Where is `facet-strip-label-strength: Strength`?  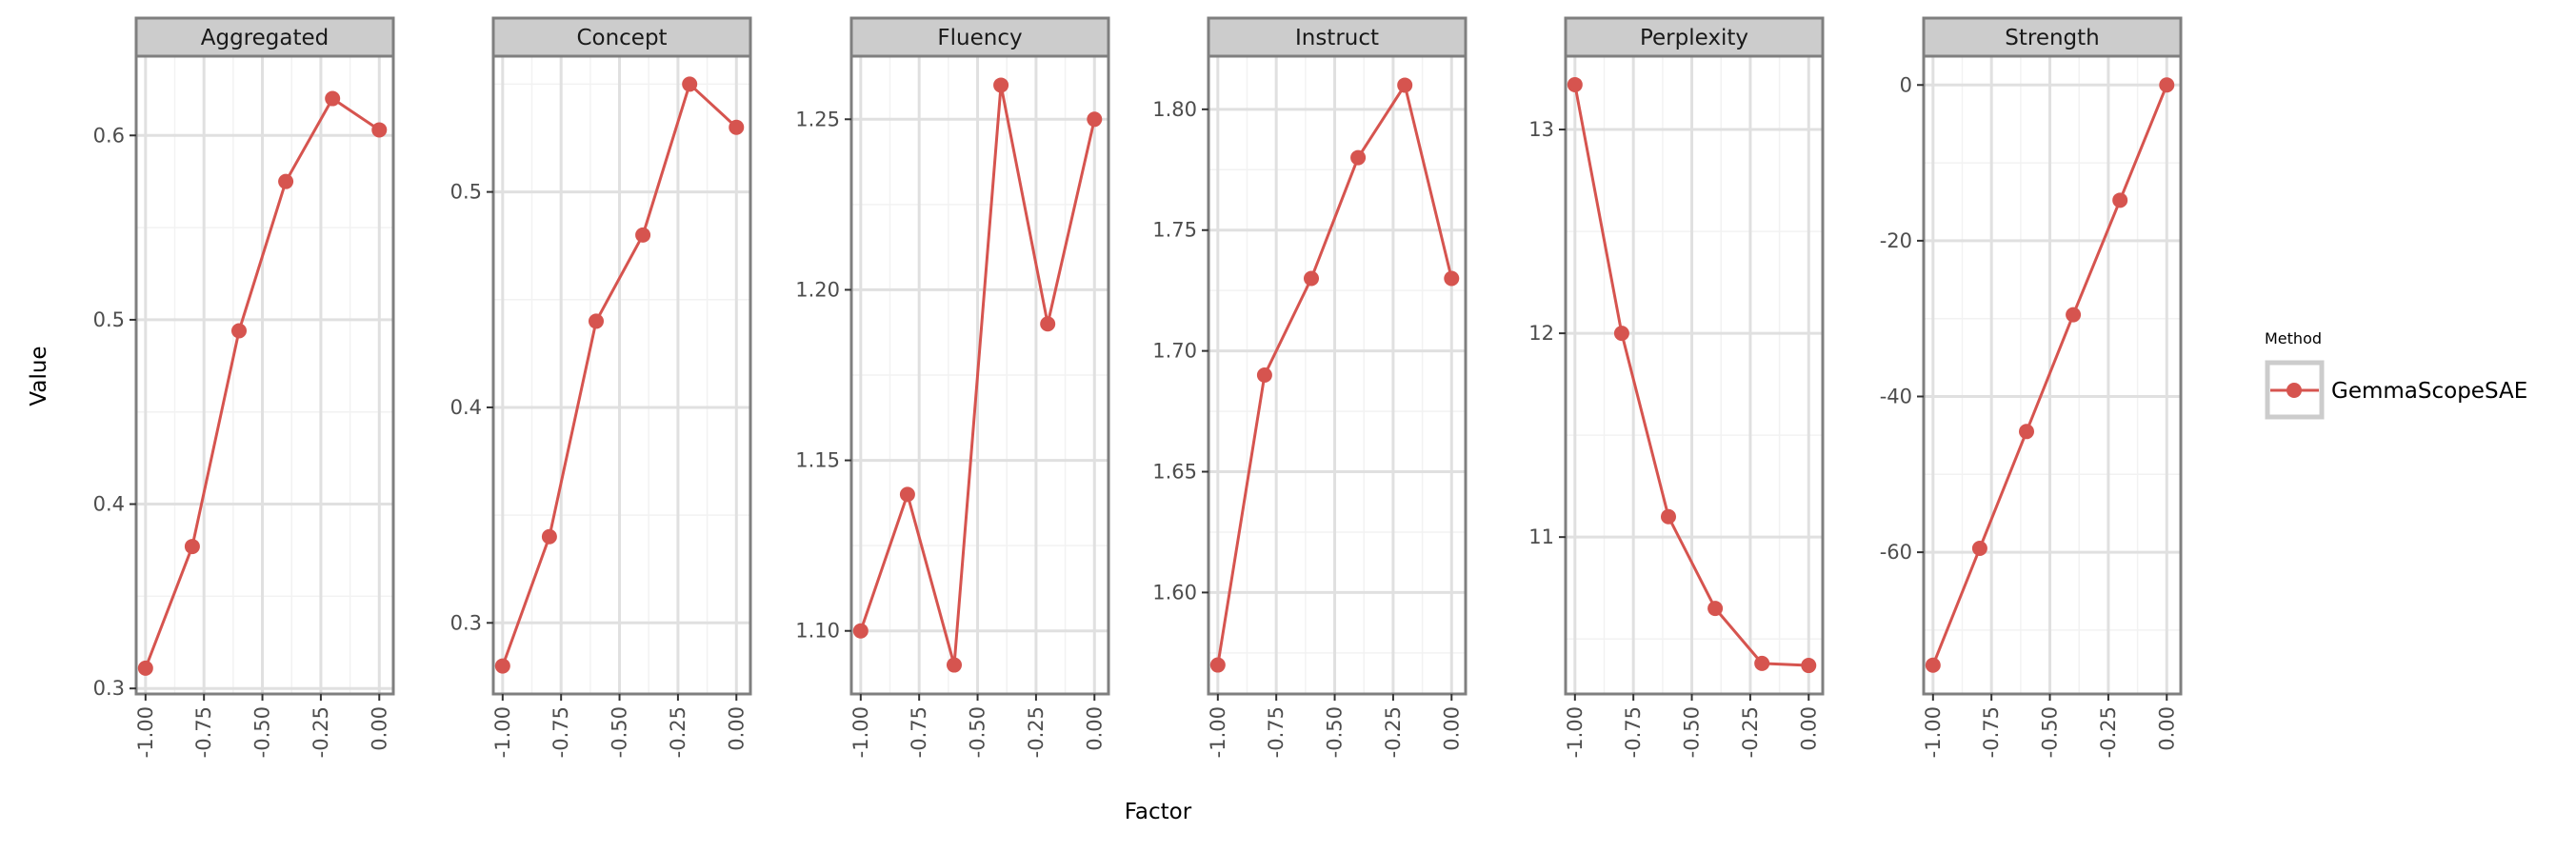
facet-strip-label-strength: Strength is located at coordinates (2052, 38).